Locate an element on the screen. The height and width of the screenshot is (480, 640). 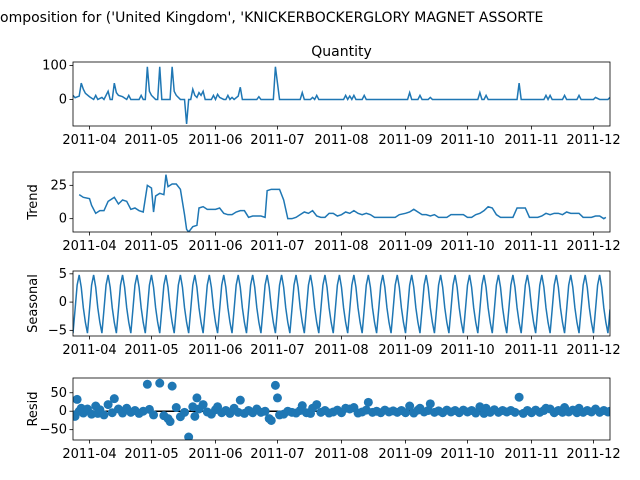
resid-xtick-label: 2011-11 is located at coordinates (531, 454).